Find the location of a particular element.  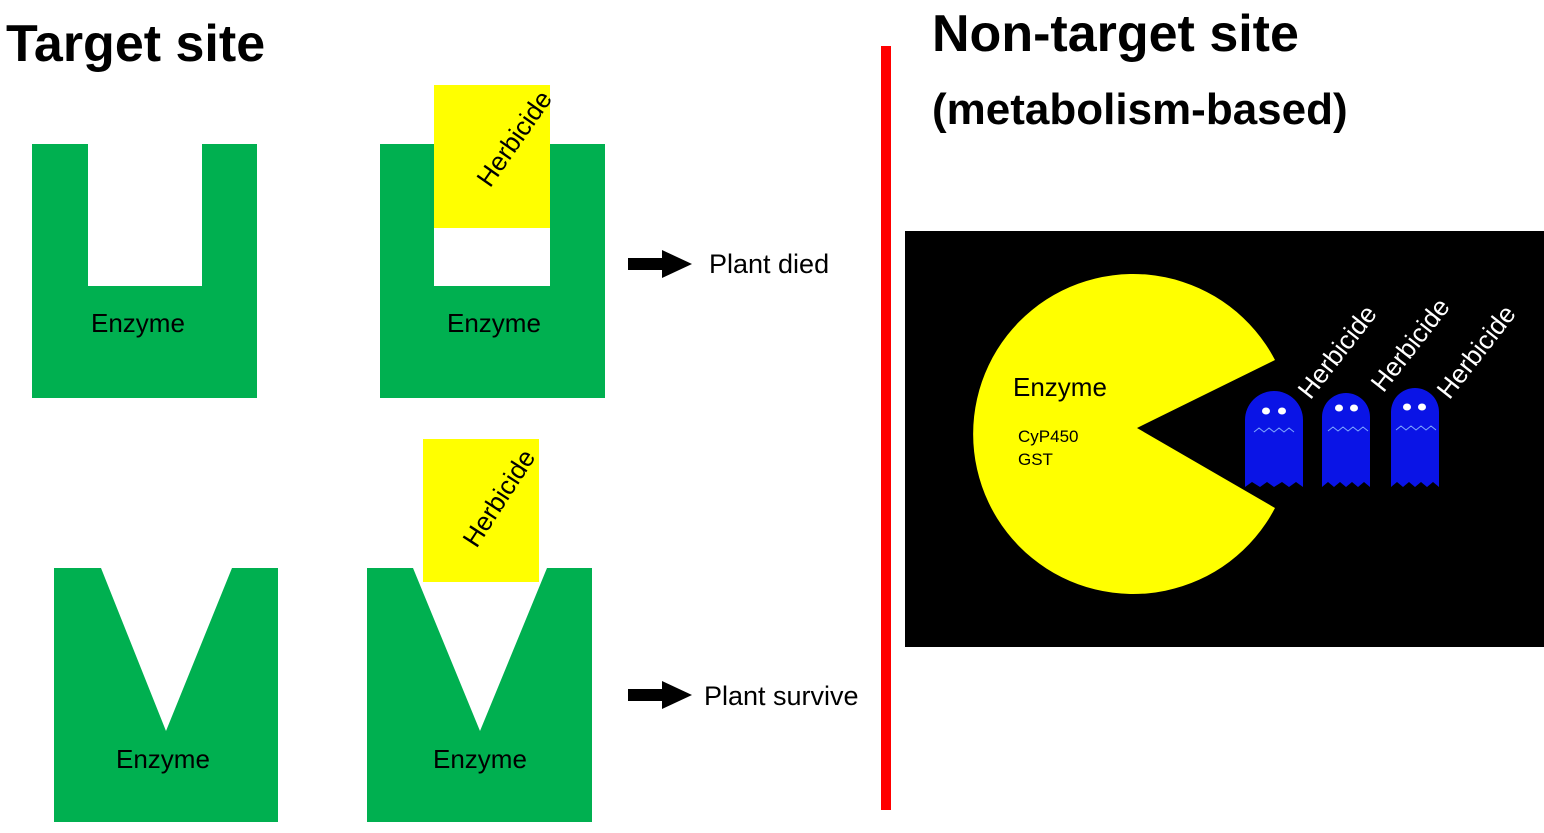

outcome-plant-survive: Plant survive is located at coordinates (781, 696).